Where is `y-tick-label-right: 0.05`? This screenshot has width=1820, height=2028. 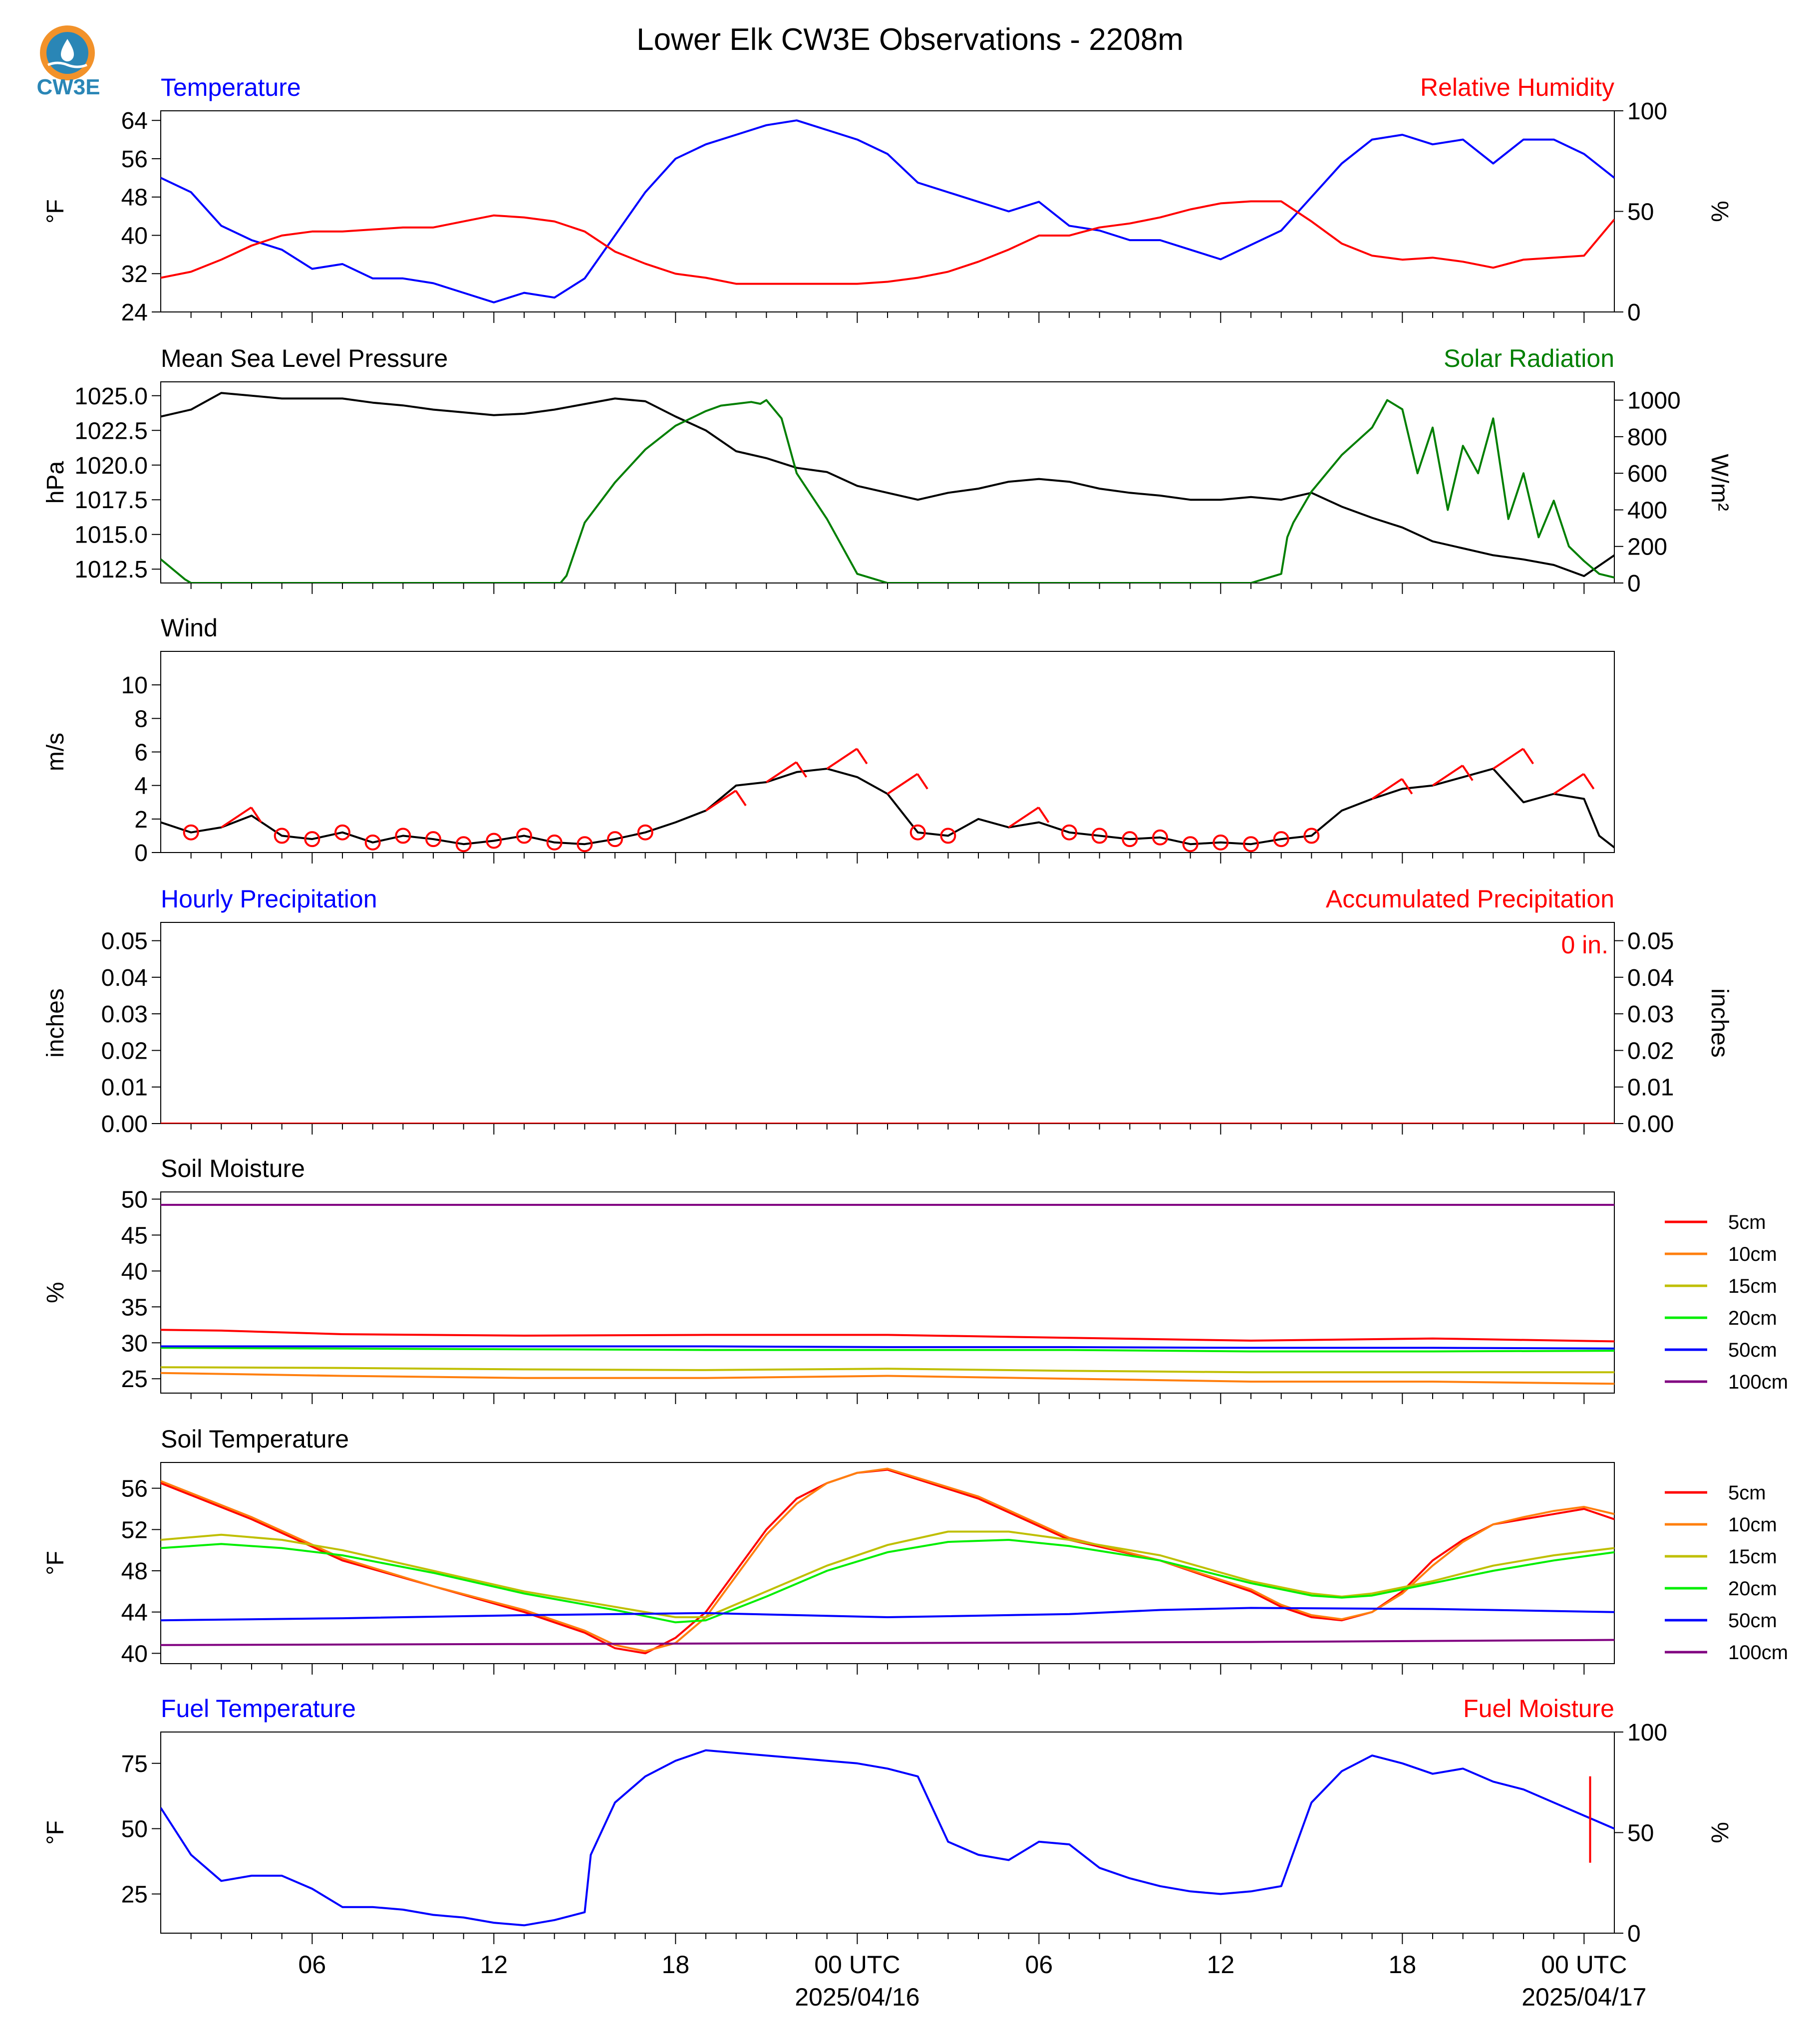
y-tick-label-right: 0.05 is located at coordinates (1650, 941).